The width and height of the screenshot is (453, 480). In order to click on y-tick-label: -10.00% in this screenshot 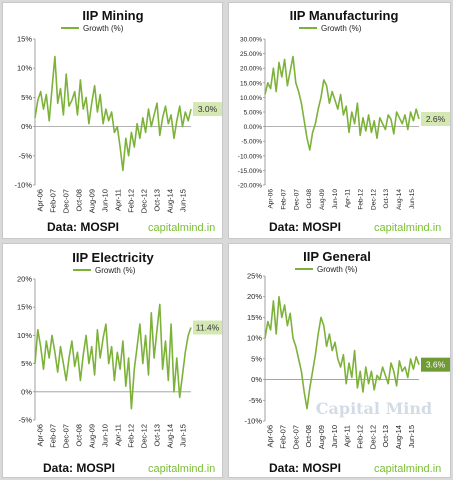, I will do `click(250, 156)`.